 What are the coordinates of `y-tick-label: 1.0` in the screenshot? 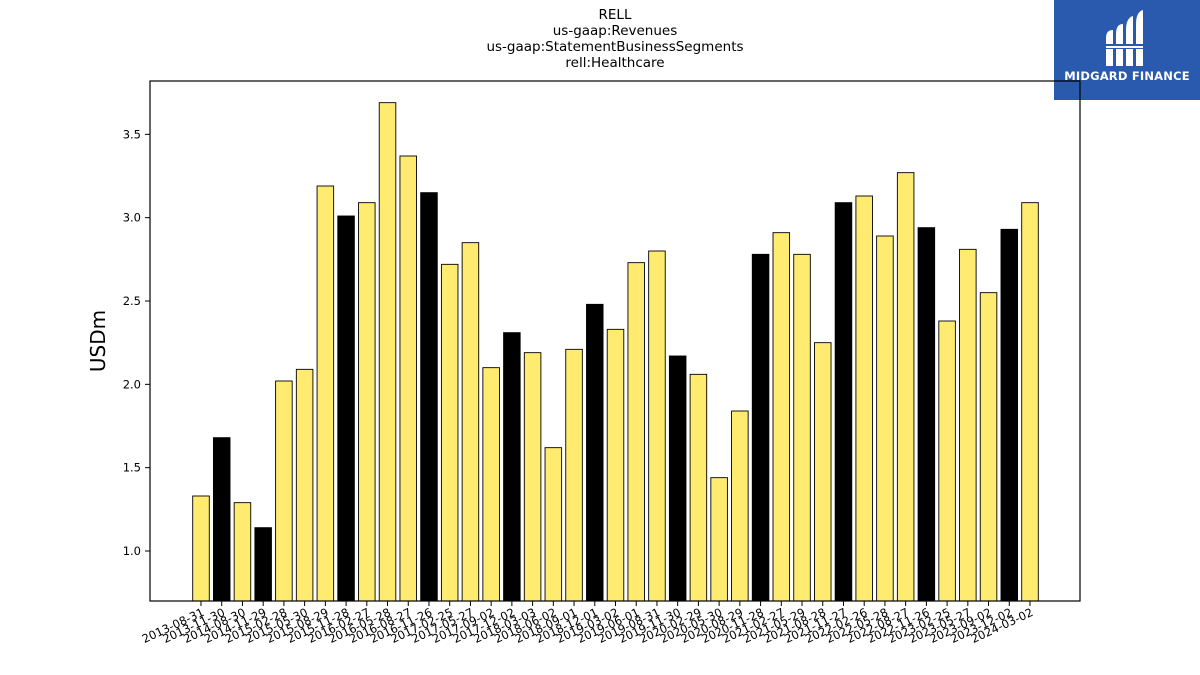 It's located at (132, 551).